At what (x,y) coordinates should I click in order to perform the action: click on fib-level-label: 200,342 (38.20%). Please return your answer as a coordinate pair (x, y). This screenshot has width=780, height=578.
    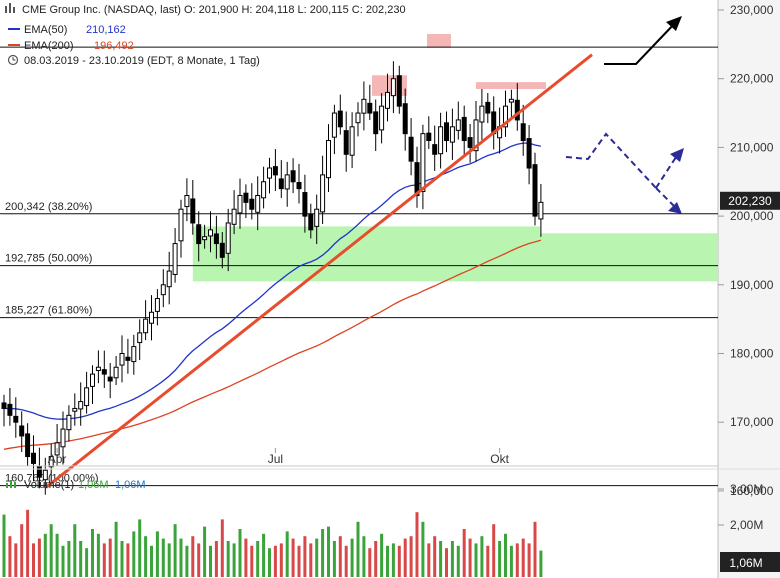
    Looking at the image, I should click on (48, 207).